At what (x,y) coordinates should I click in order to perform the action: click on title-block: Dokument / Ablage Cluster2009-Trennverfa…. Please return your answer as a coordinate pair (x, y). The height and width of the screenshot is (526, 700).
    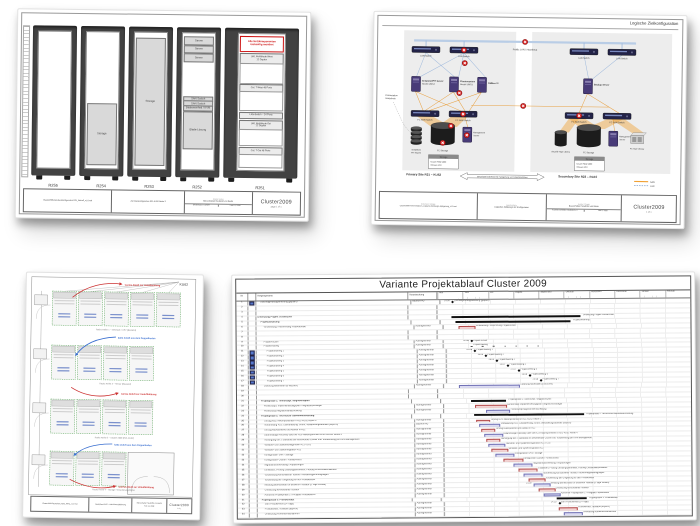
    Looking at the image, I should click on (527, 207).